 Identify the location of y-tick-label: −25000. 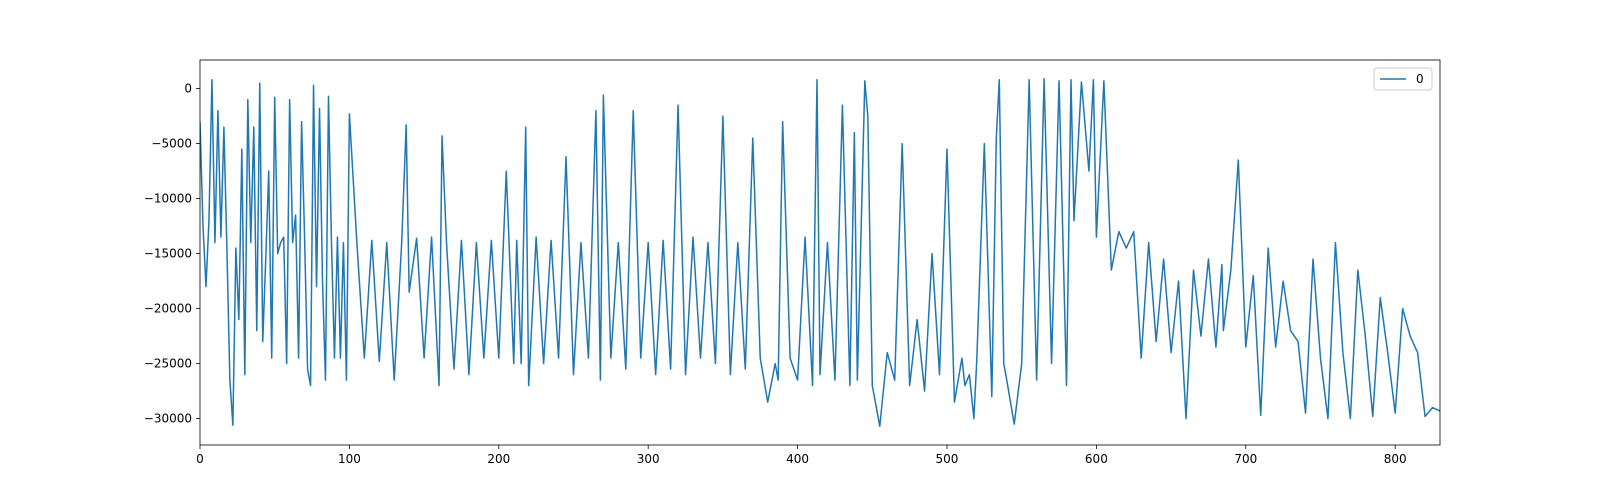
(168, 364).